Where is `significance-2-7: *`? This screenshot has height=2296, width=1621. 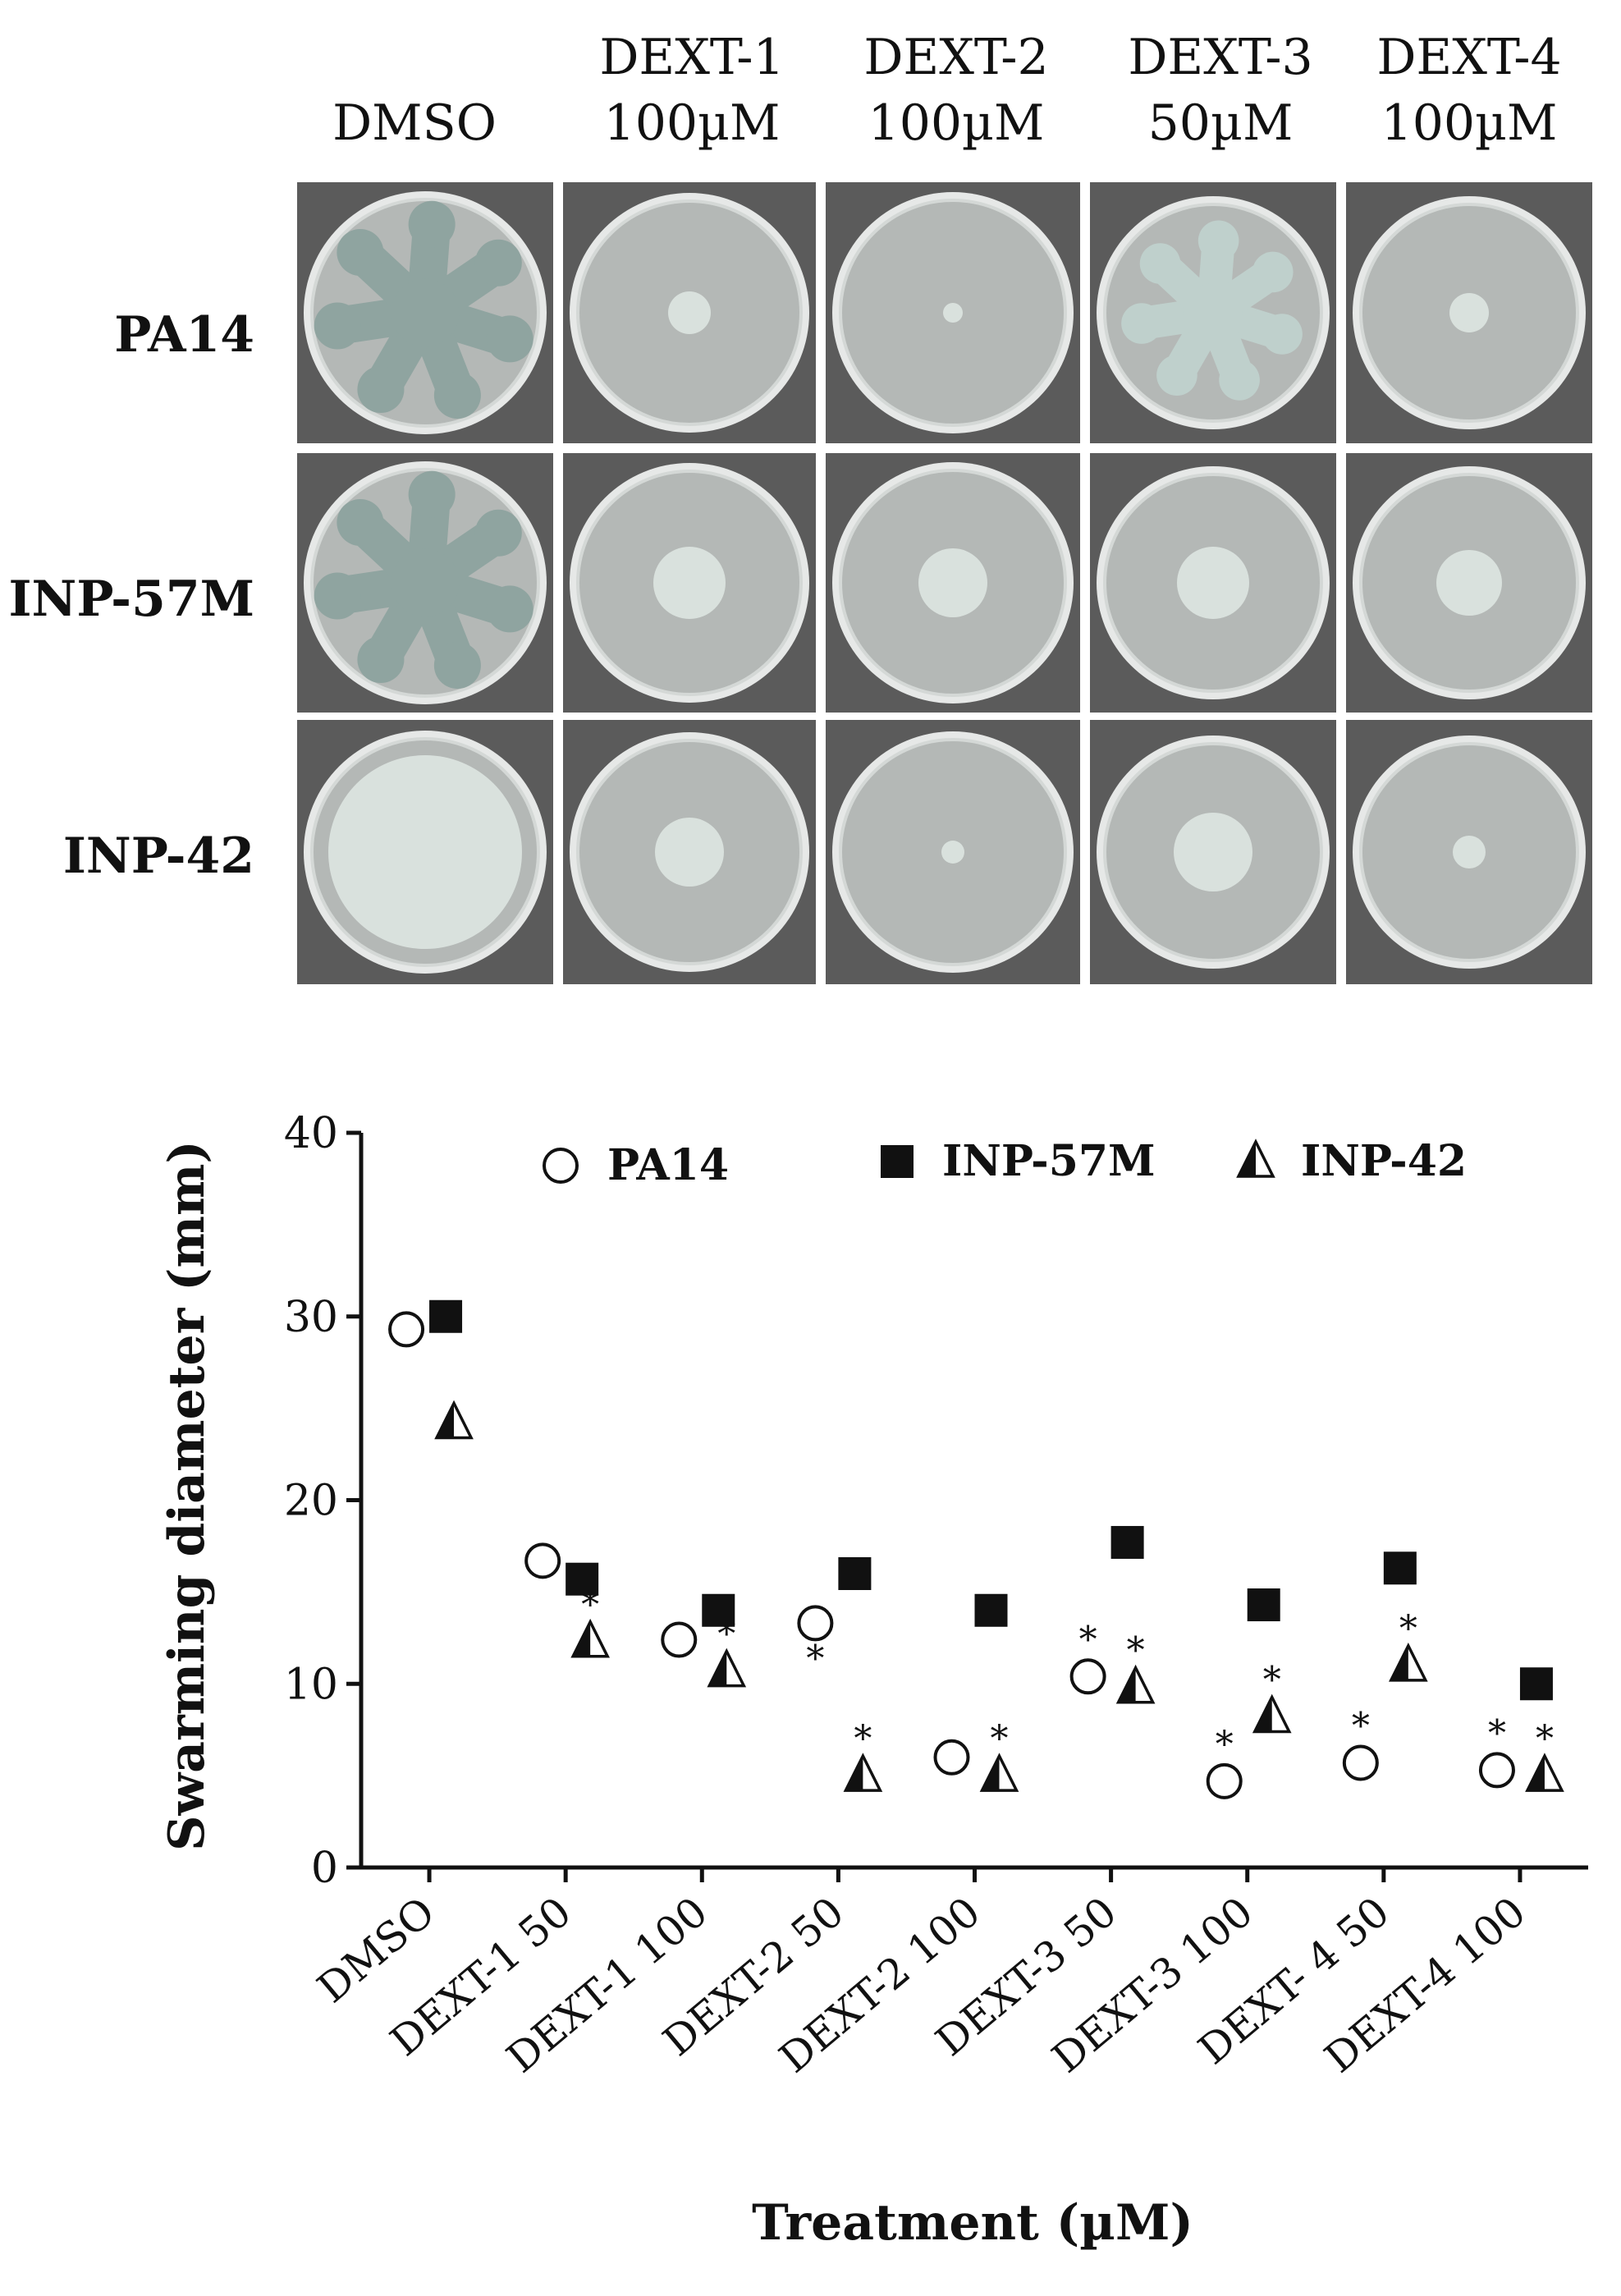
significance-2-7: * is located at coordinates (1408, 1629).